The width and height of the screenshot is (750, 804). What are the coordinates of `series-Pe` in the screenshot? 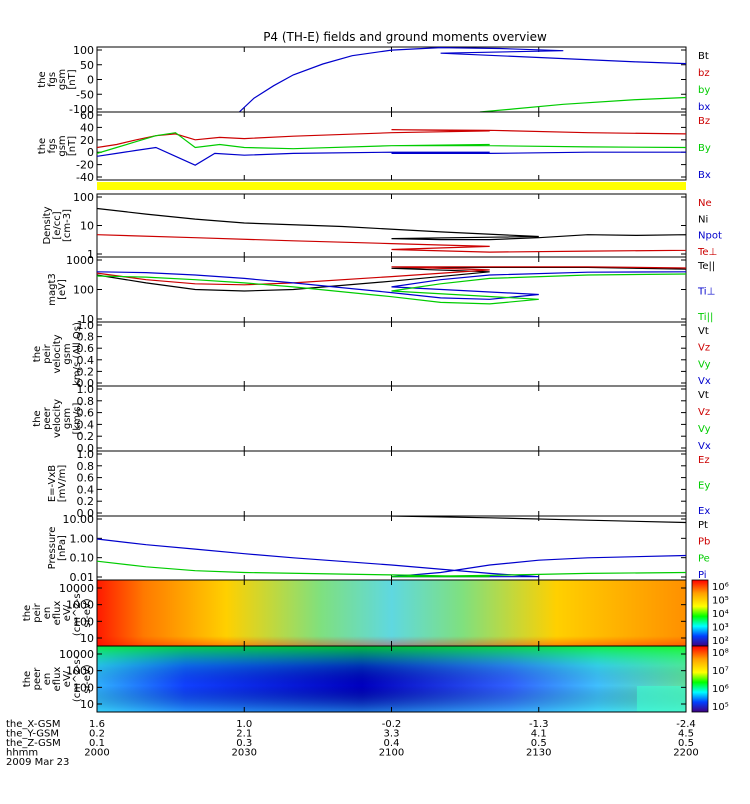 It's located at (391, 569).